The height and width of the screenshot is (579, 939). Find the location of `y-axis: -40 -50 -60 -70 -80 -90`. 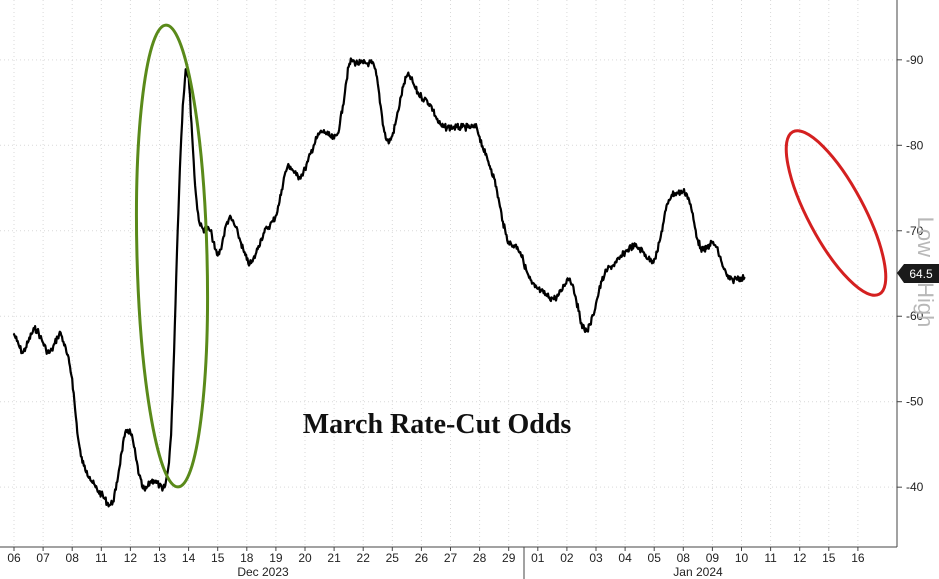

y-axis: -40 -50 -60 -70 -80 -90 is located at coordinates (910, 273).